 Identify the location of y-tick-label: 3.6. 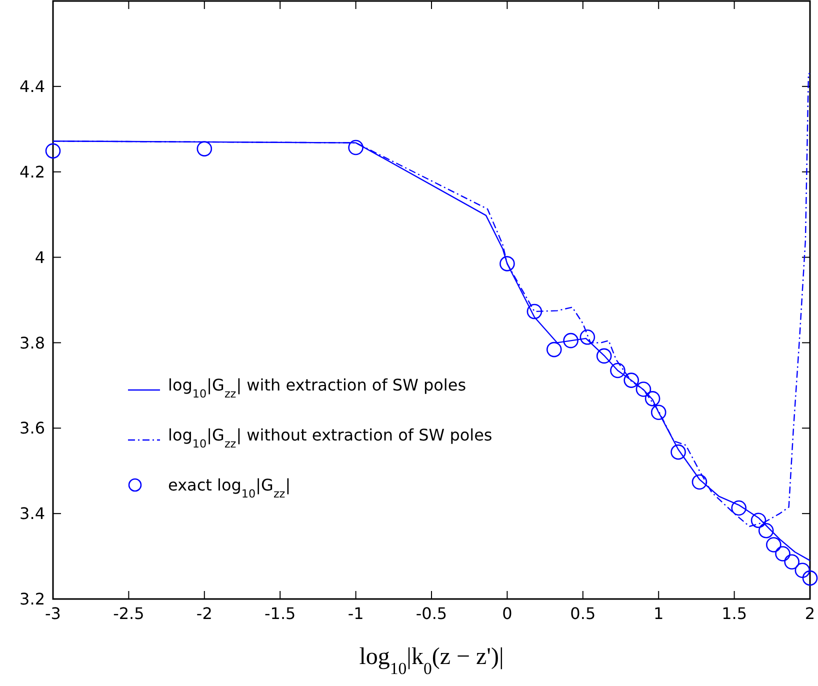
(32, 428).